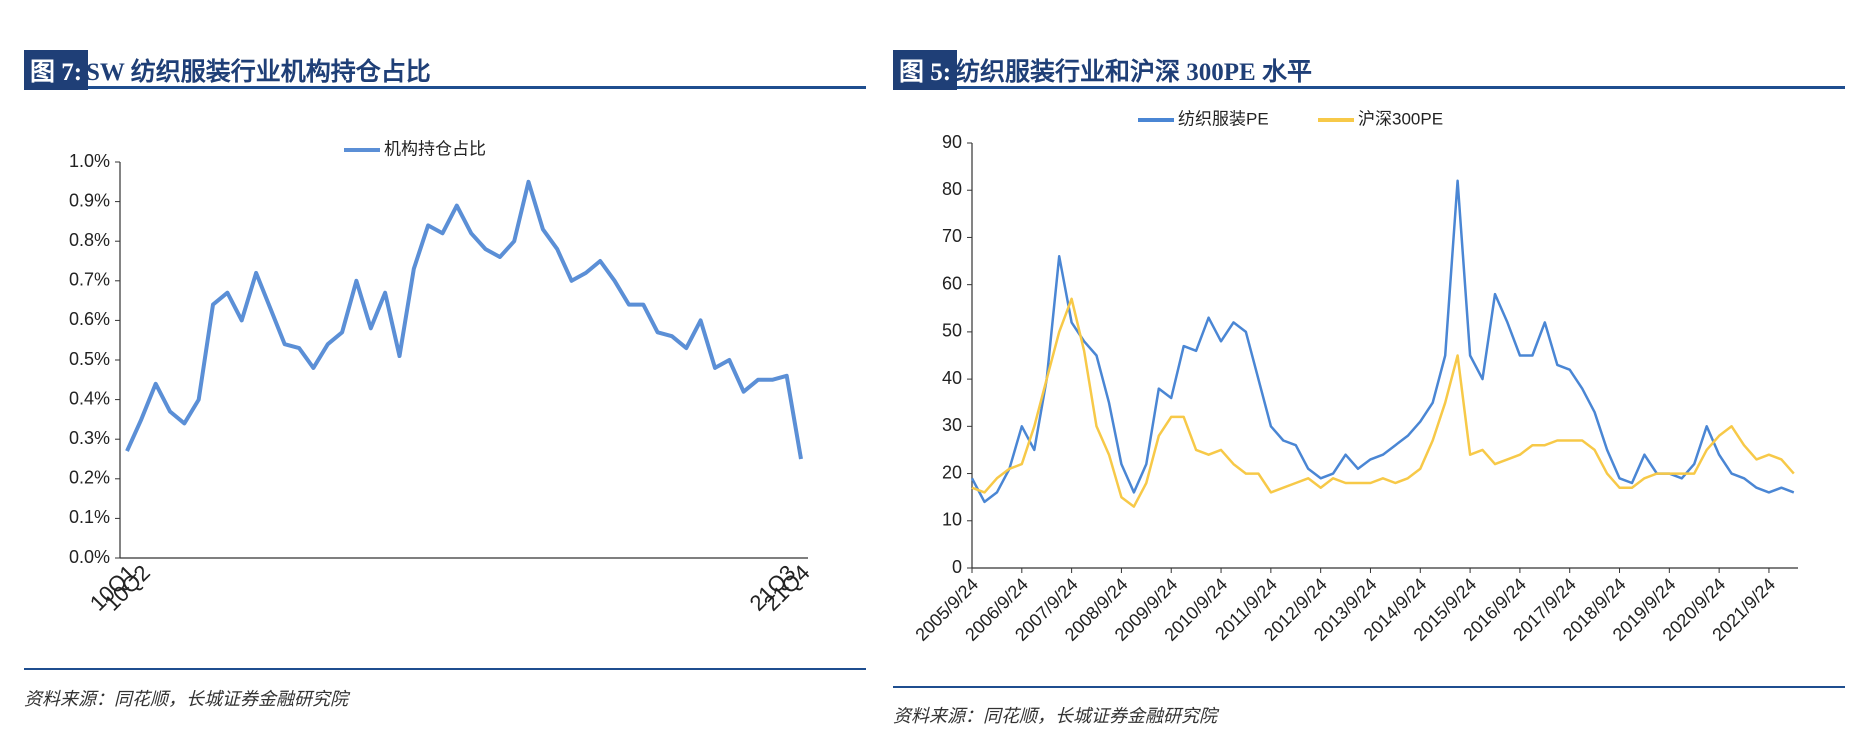 The height and width of the screenshot is (738, 1850). I want to click on y-tick-label: 60, so click(952, 283).